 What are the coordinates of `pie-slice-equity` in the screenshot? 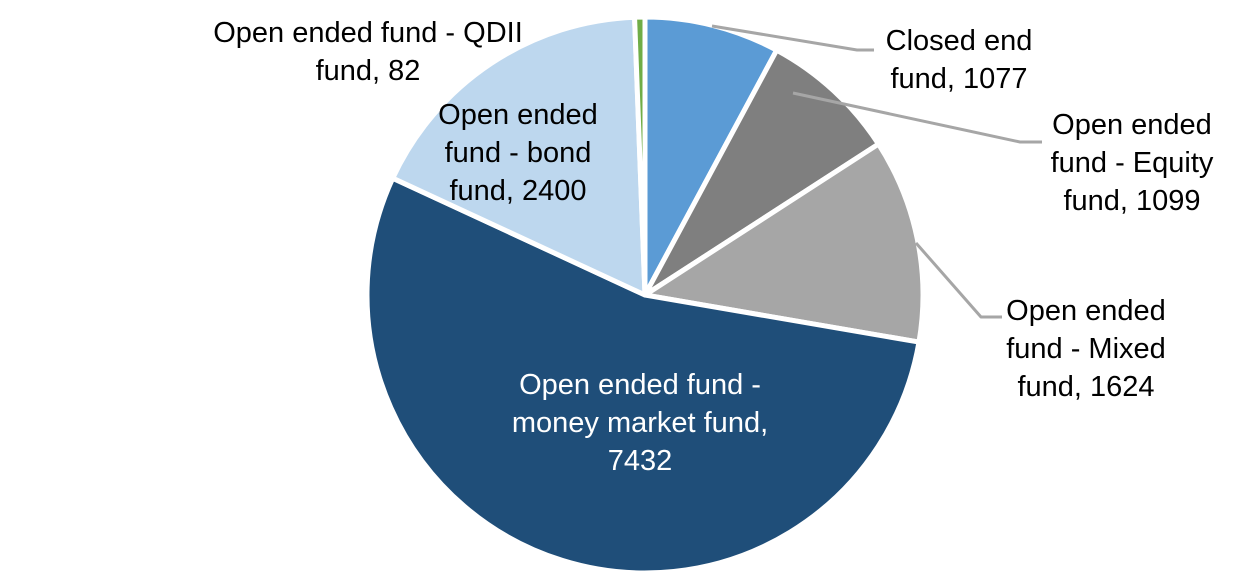 It's located at (761, 172).